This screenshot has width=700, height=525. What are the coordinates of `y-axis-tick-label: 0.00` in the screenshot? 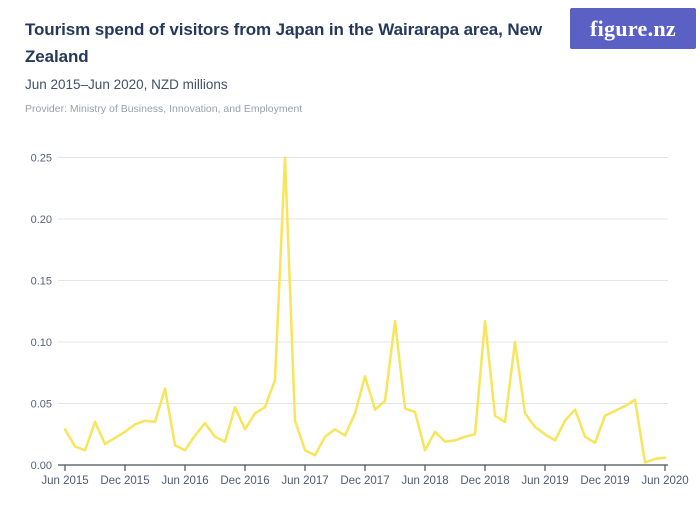 It's located at (41, 466).